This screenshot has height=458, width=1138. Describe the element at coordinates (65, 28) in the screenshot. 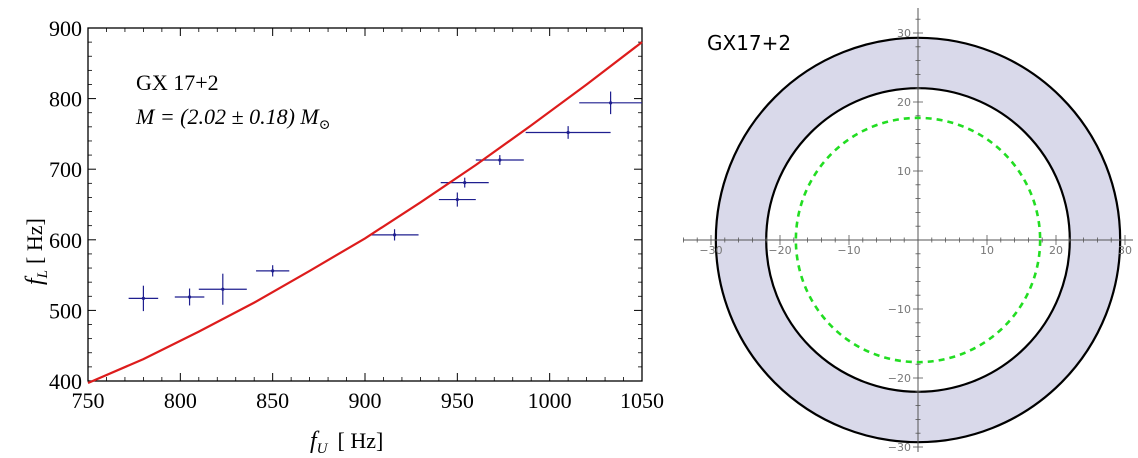

I see `y-tick-label: 900` at that location.